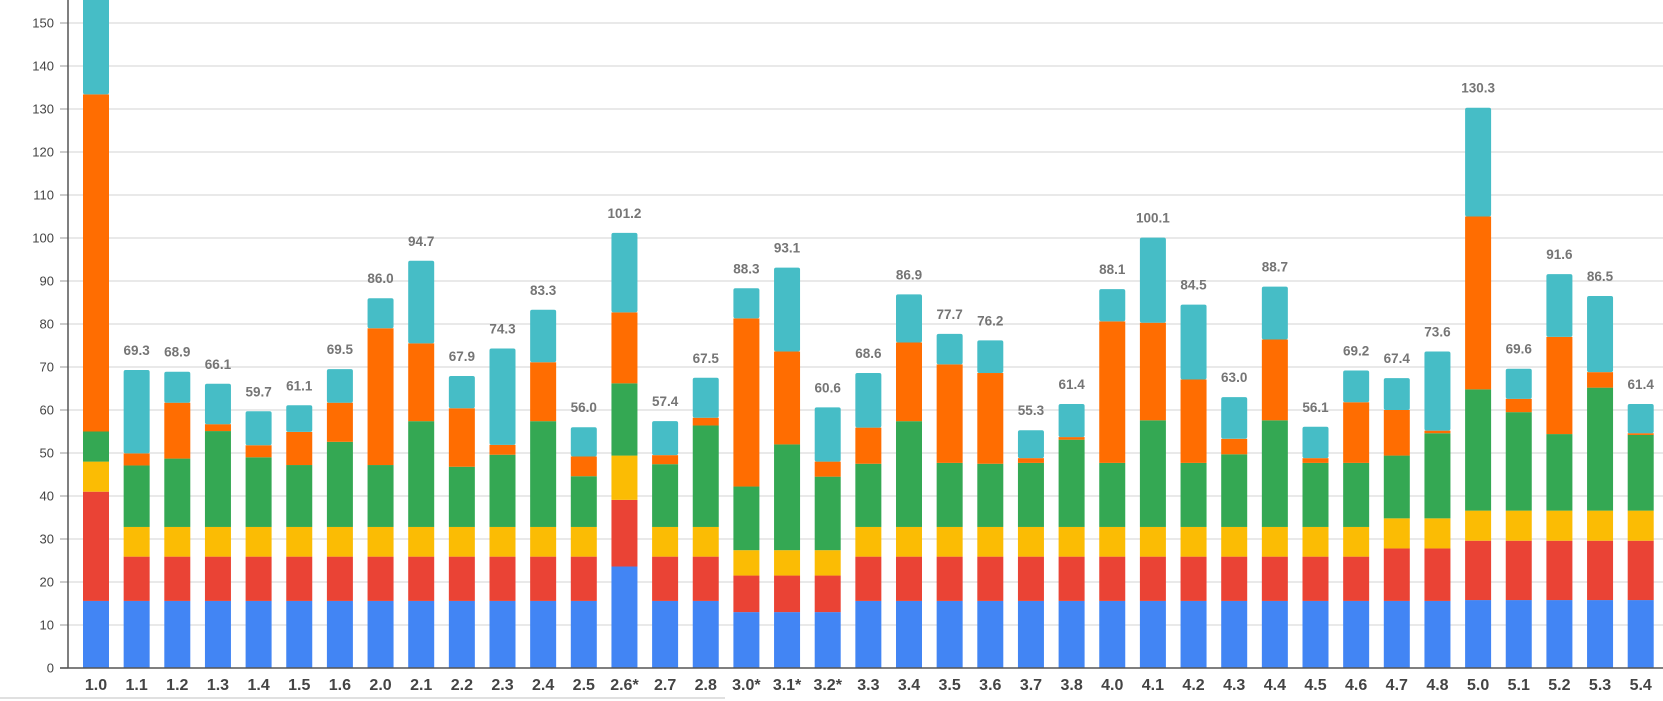 This screenshot has height=701, width=1663. Describe the element at coordinates (1600, 685) in the screenshot. I see `x-tick-label: 5.3` at that location.